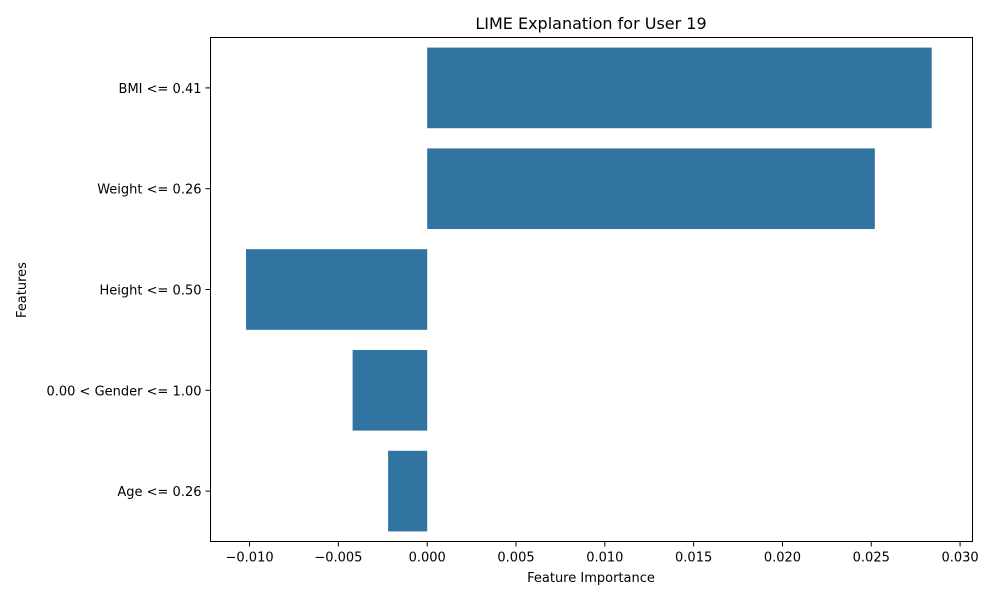 This screenshot has width=1000, height=600. I want to click on x-tick-label: −0.010, so click(250, 558).